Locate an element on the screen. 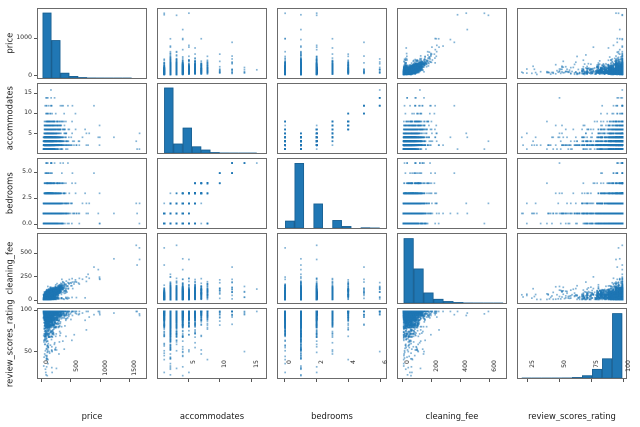 The height and width of the screenshot is (427, 640). x-axis-title-review_scores_rating: review_scores_rating is located at coordinates (572, 416).